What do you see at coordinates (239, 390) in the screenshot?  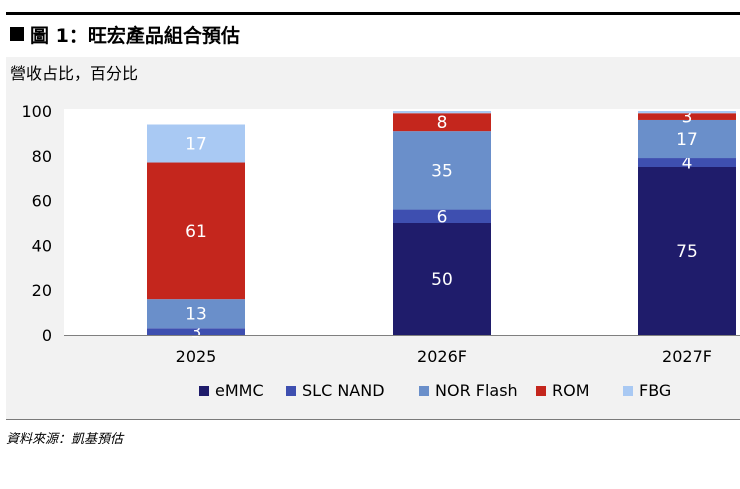 I see `legend-label: eMMC` at bounding box center [239, 390].